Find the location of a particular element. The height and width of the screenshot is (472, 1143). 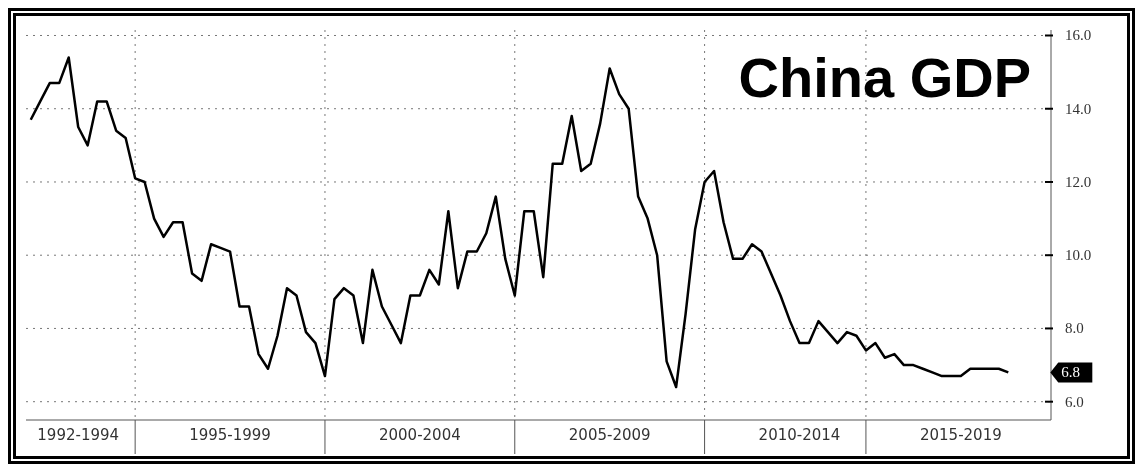

x-tick-label: 1995-1999 is located at coordinates (230, 435).